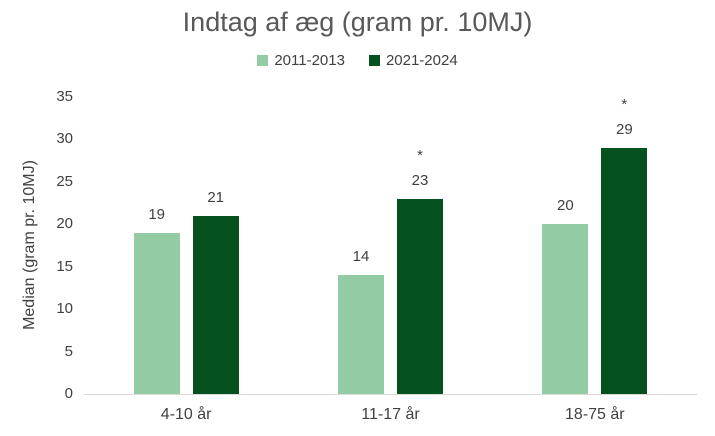 The height and width of the screenshot is (436, 715). What do you see at coordinates (361, 256) in the screenshot?
I see `bar-value-label: 14` at bounding box center [361, 256].